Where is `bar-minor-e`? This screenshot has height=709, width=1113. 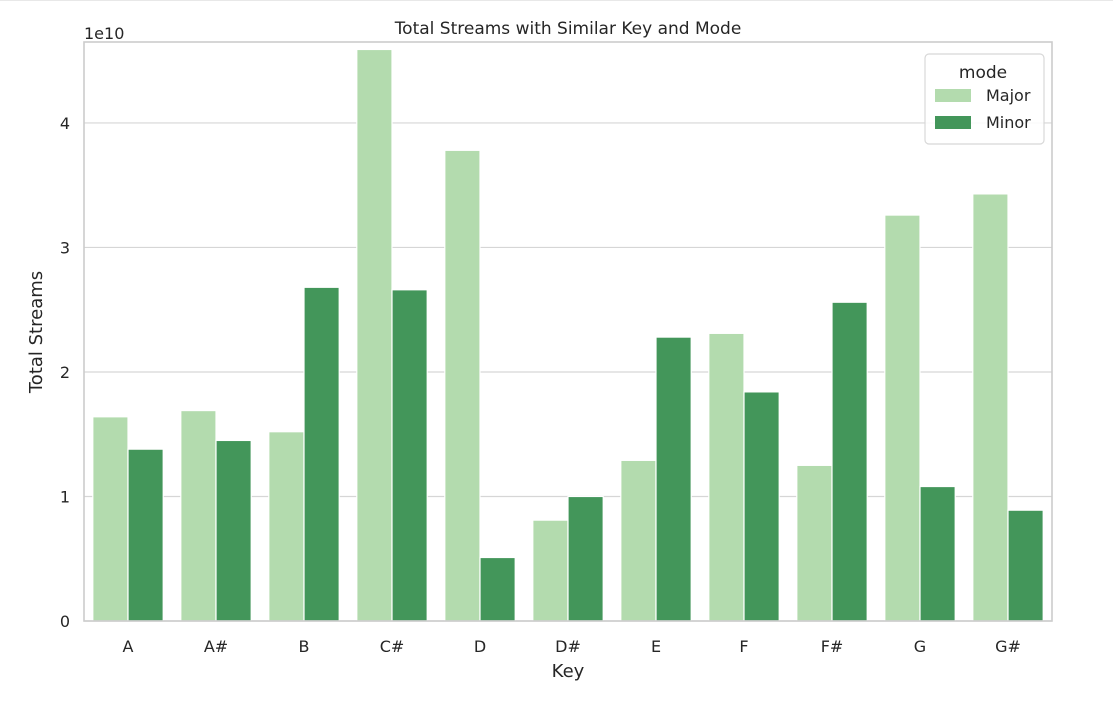
bar-minor-e is located at coordinates (673, 479).